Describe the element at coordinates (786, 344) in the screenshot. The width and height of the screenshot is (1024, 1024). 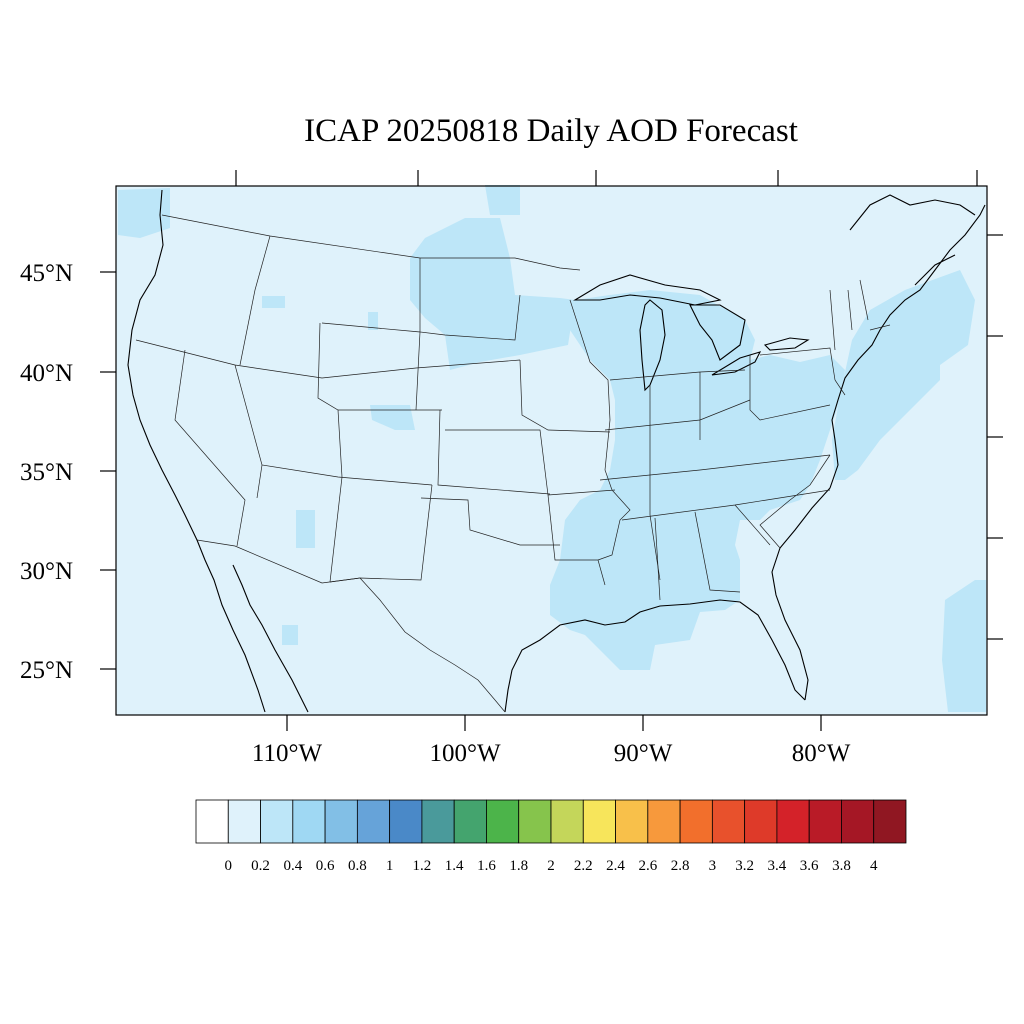
I see `great-lakes-ontario` at that location.